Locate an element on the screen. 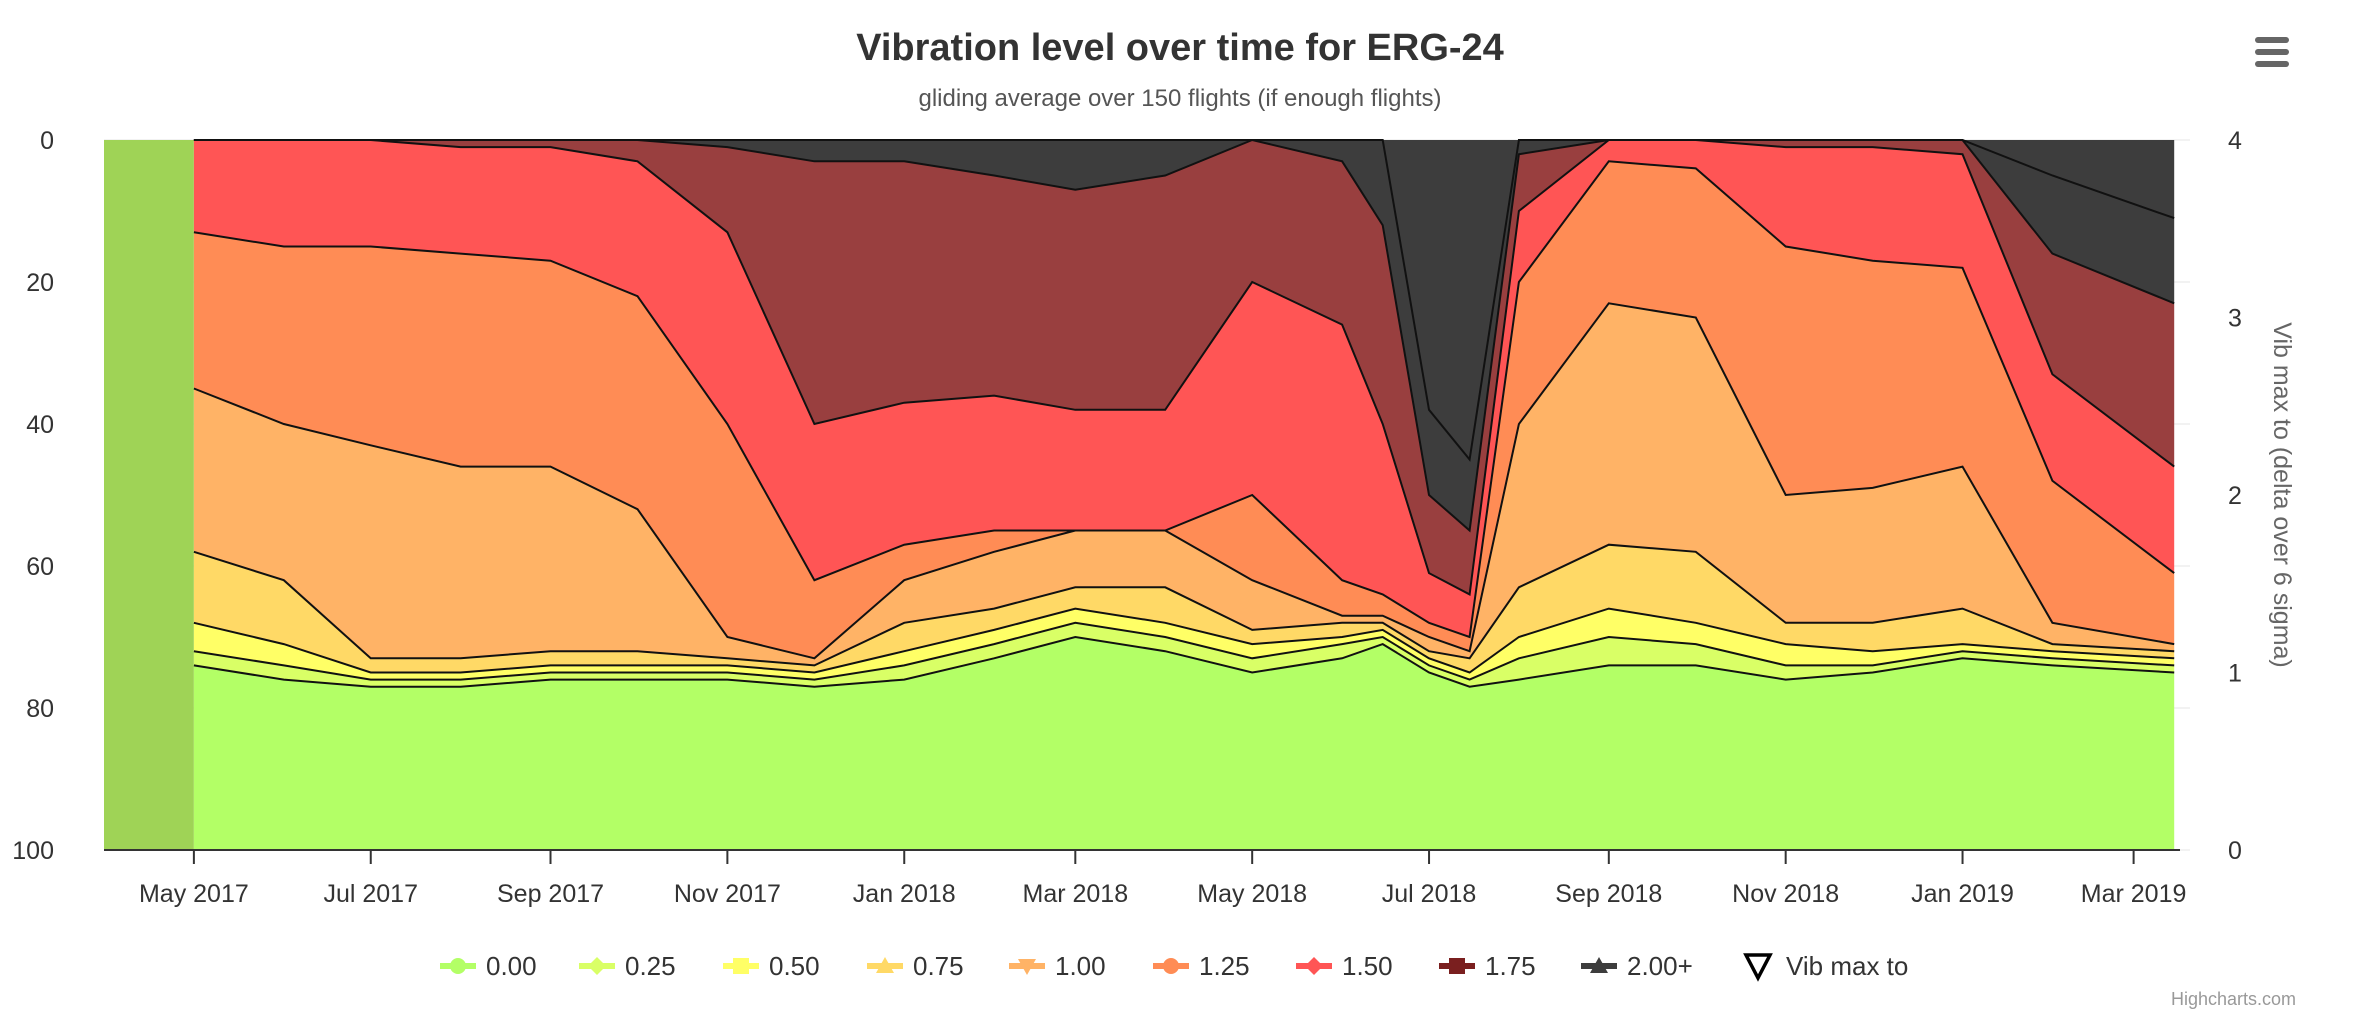  left-y-tick-label: 0 is located at coordinates (47, 141).